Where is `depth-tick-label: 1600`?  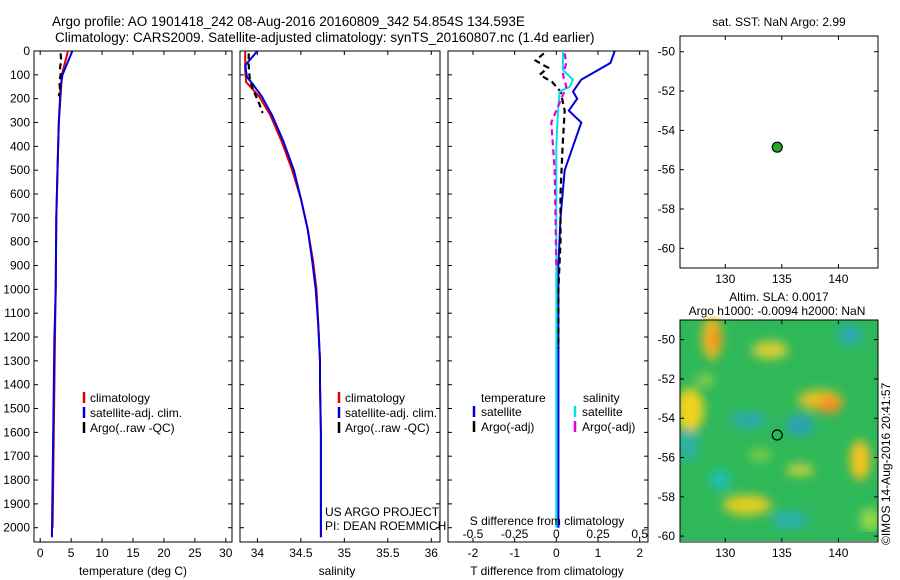 depth-tick-label: 1600 is located at coordinates (16, 432).